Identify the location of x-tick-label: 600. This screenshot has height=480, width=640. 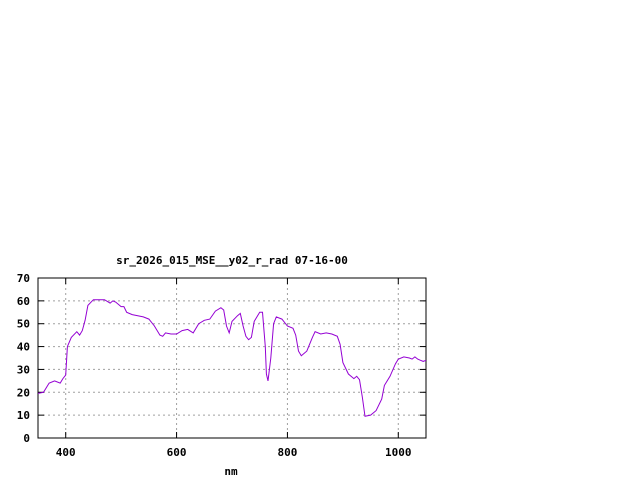
(177, 452).